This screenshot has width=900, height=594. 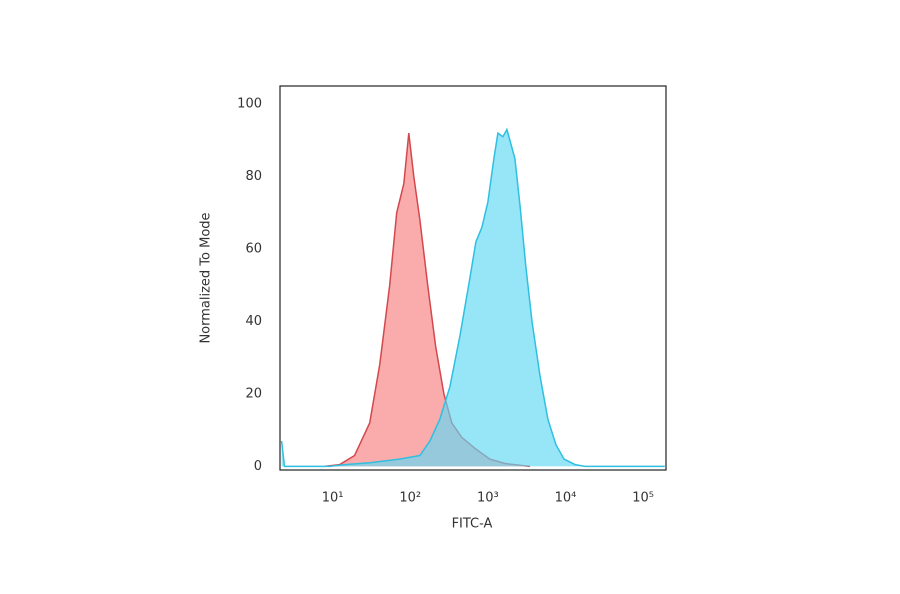 I want to click on y-axis-label: Normalized To Mode, so click(x=206, y=277).